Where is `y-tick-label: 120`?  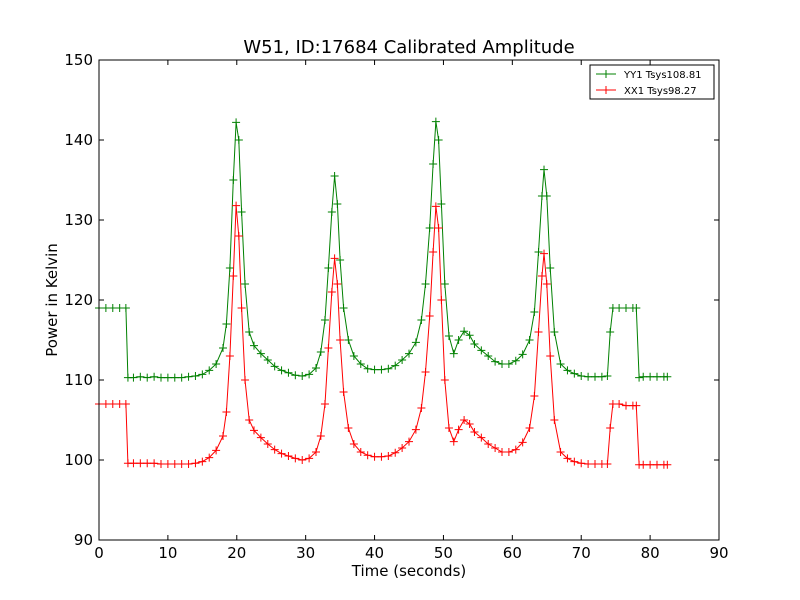
y-tick-label: 120 is located at coordinates (78, 300).